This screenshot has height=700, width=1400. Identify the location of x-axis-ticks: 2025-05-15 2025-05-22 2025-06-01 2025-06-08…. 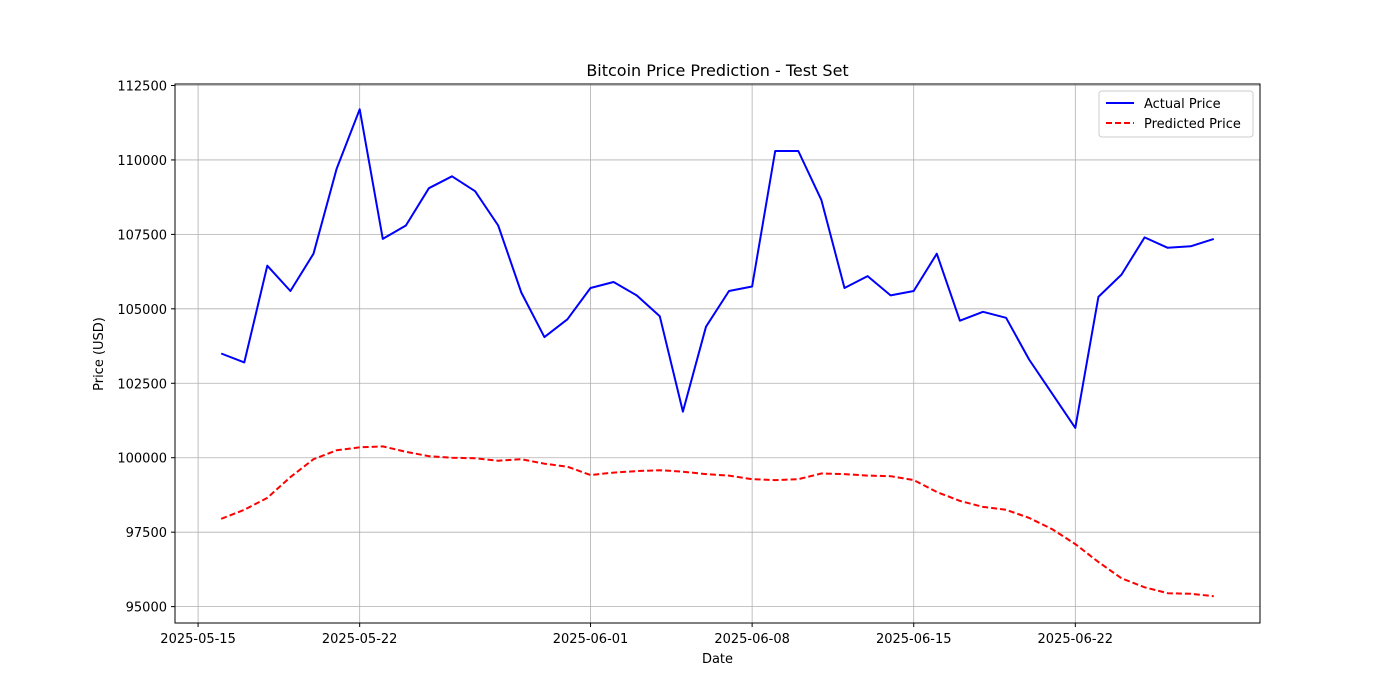
(636, 635).